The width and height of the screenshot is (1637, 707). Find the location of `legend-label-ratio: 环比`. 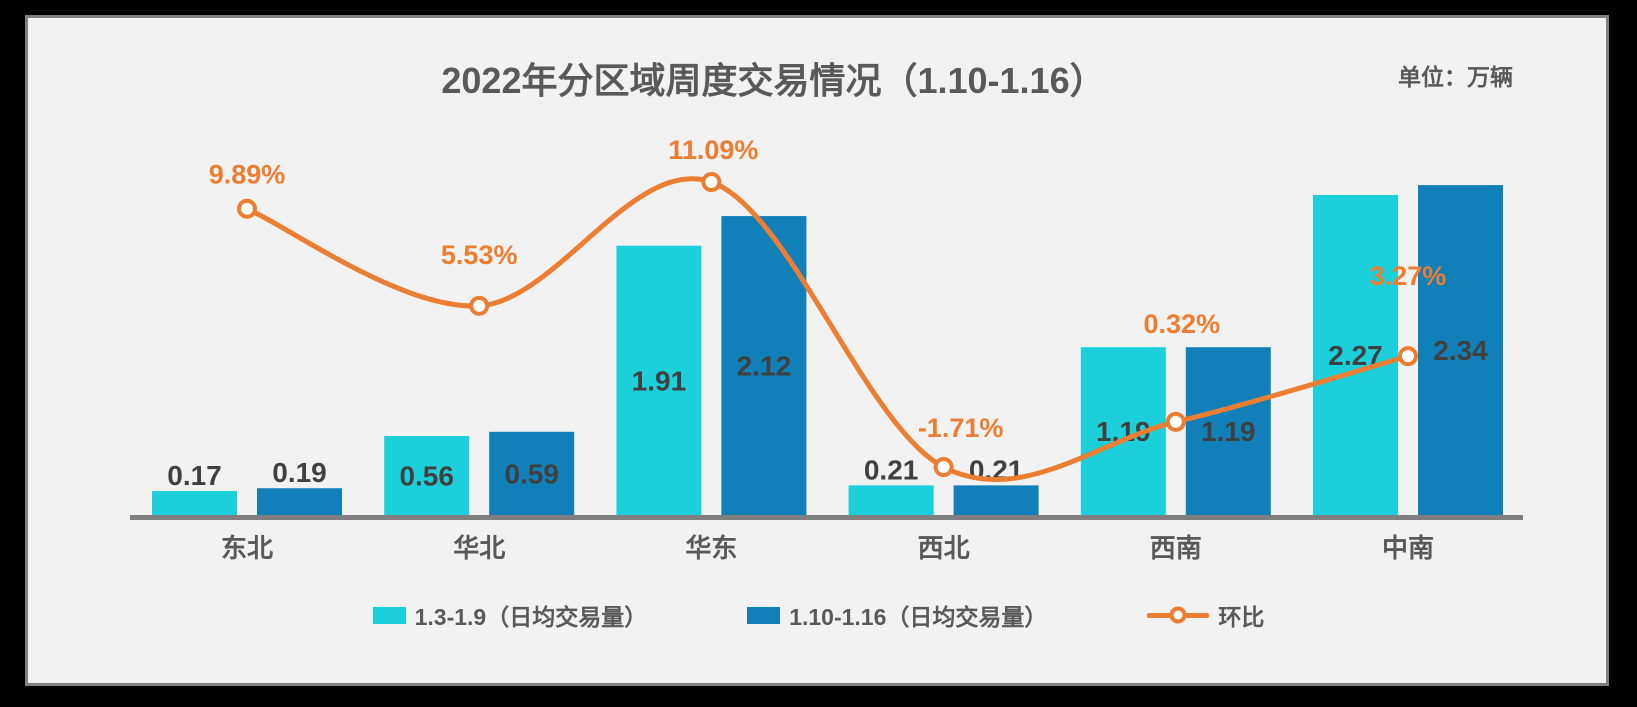

legend-label-ratio: 环比 is located at coordinates (1241, 617).